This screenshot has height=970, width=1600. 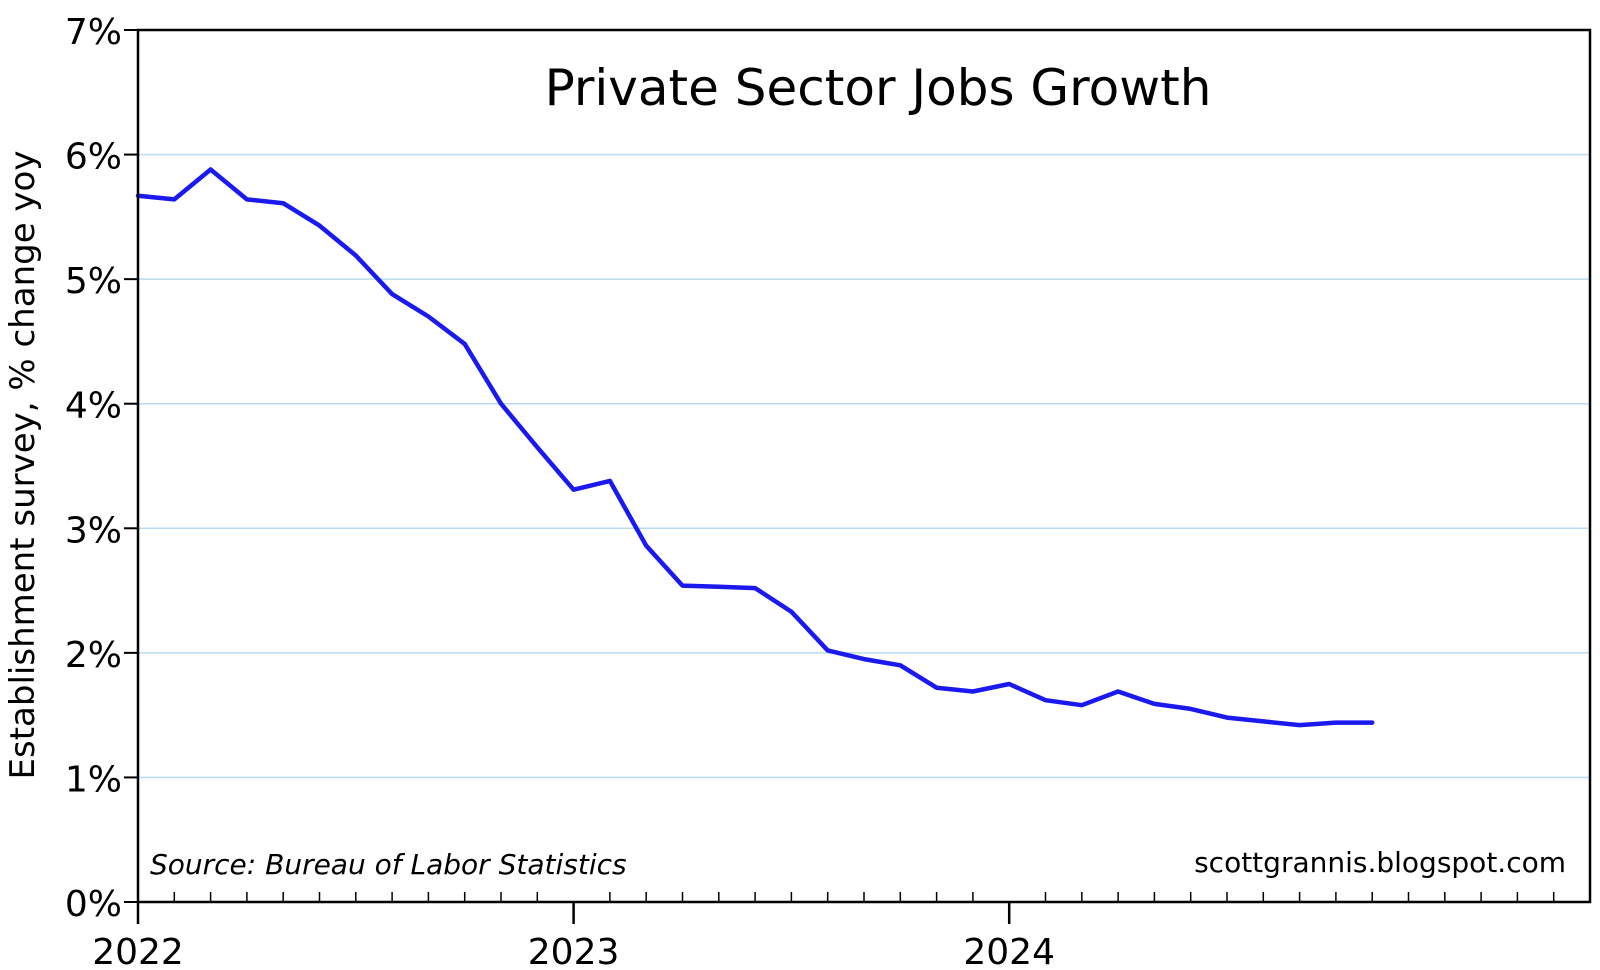 I want to click on credit-note: scottgrannis.blogspot.com, so click(x=1380, y=862).